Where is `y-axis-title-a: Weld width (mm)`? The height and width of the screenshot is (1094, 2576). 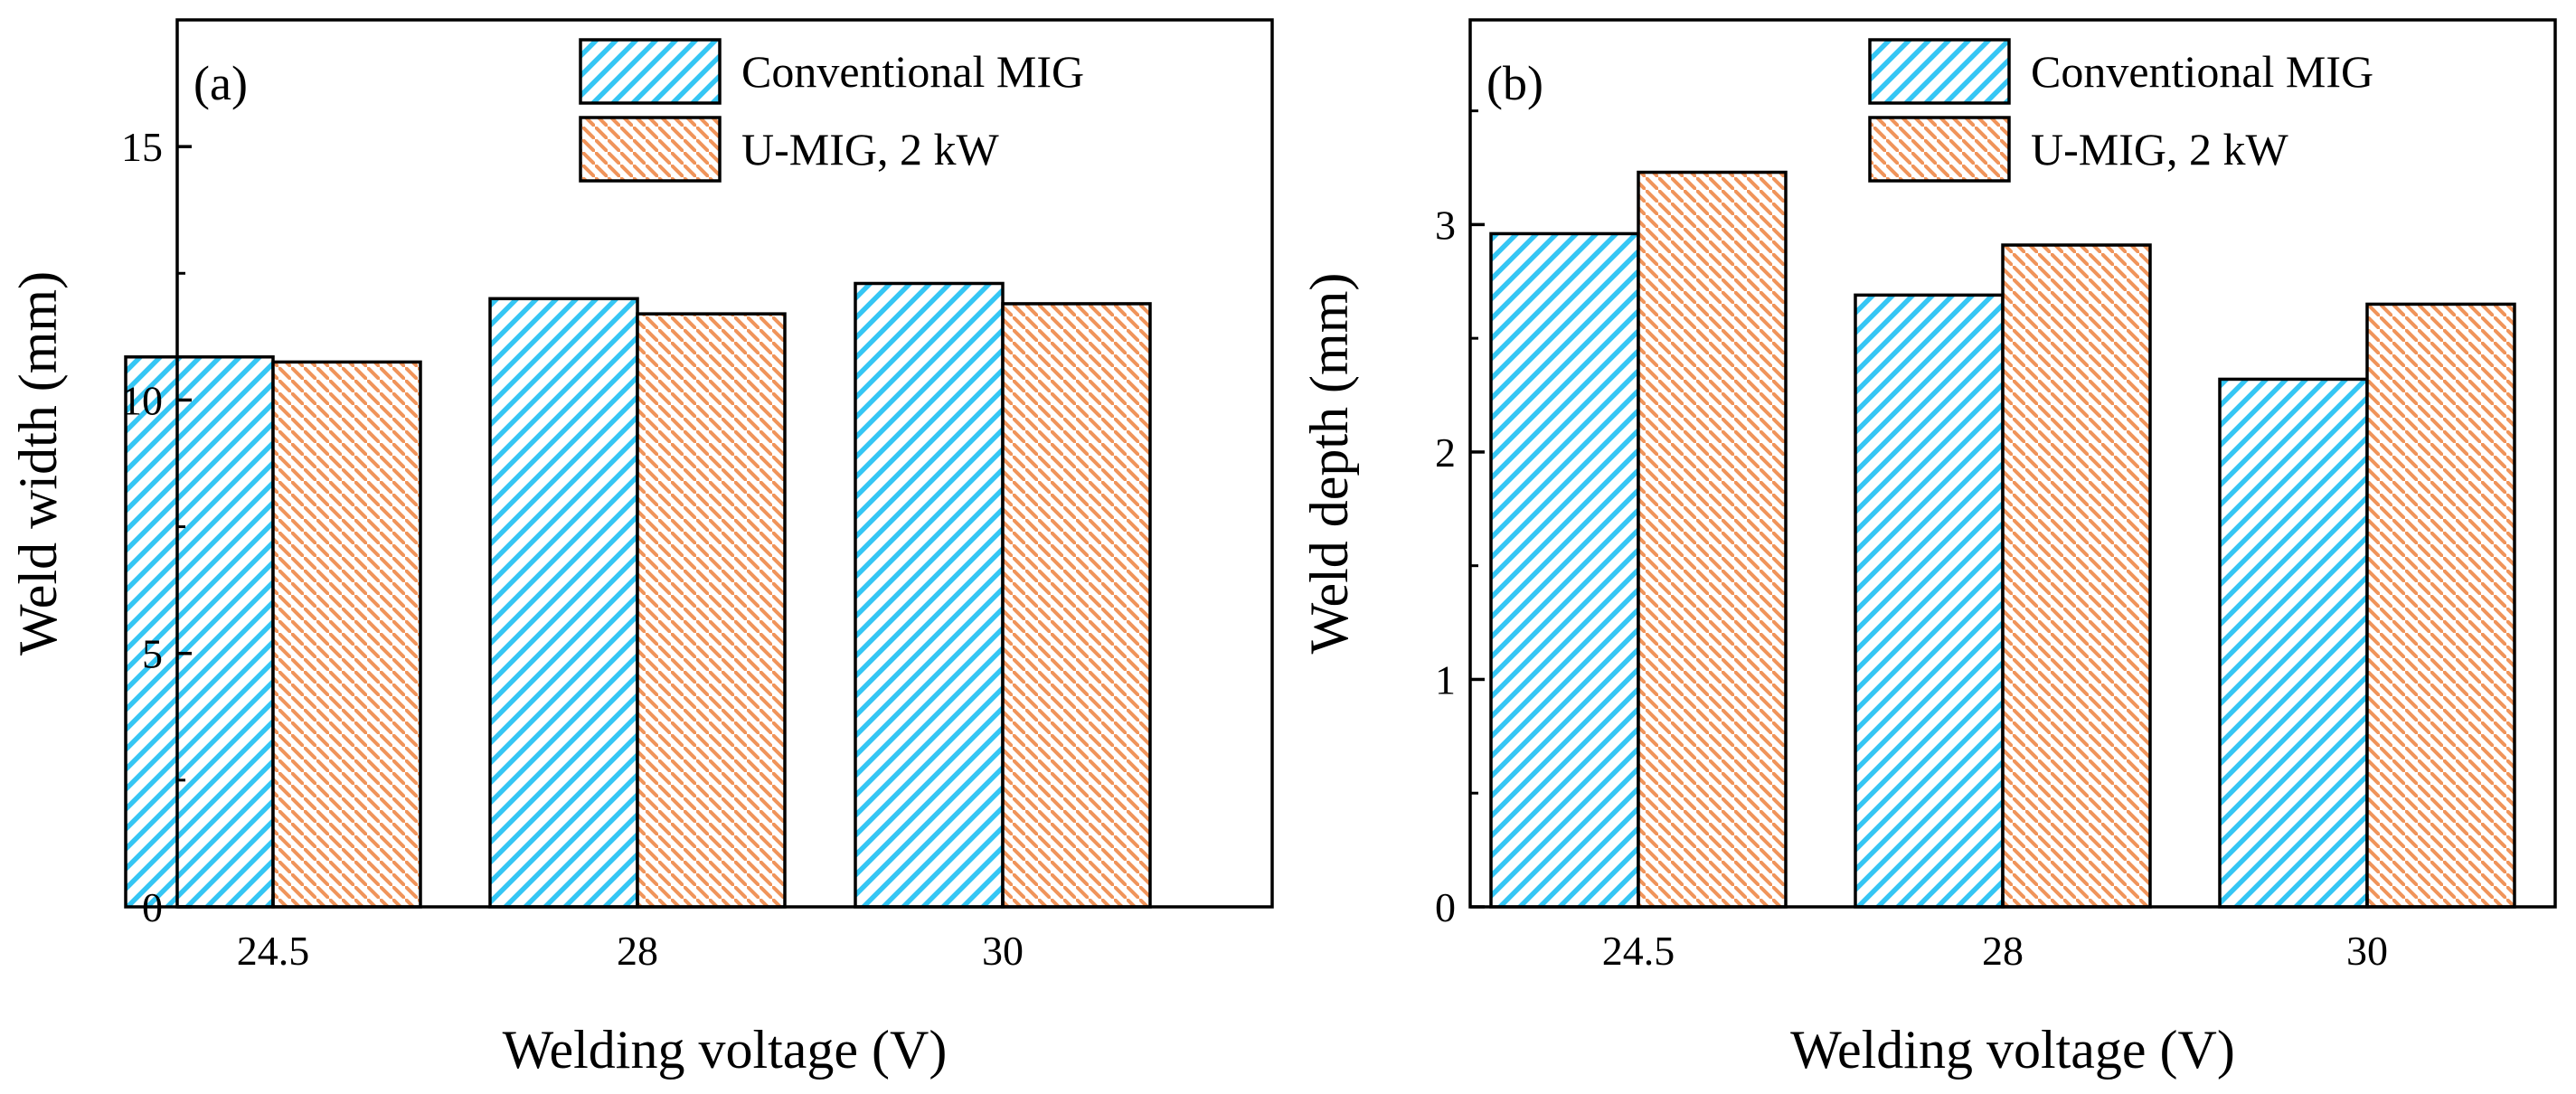
y-axis-title-a: Weld width (mm) is located at coordinates (38, 463).